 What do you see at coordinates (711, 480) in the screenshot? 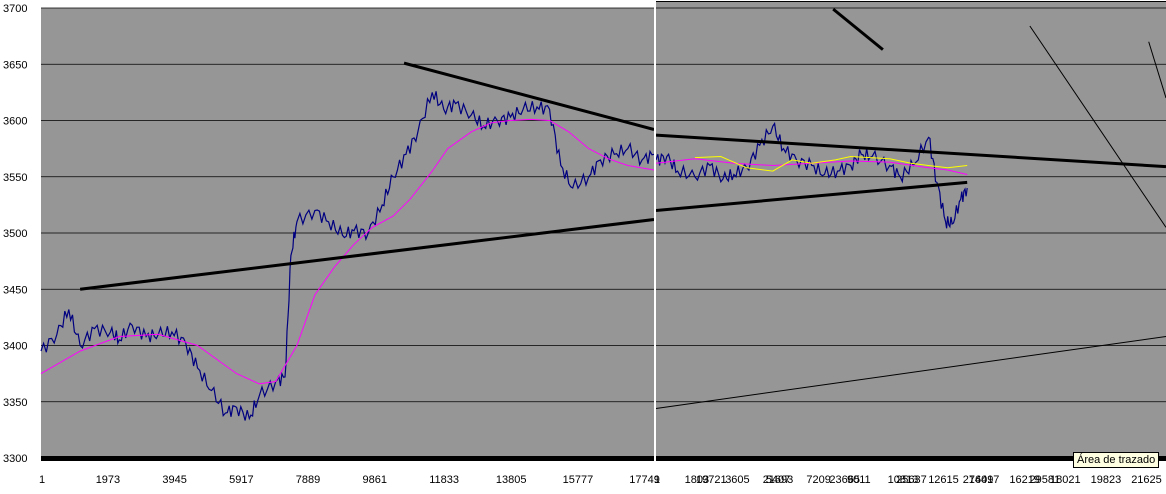
I see `x-tick-label-0-10: 19721` at bounding box center [711, 480].